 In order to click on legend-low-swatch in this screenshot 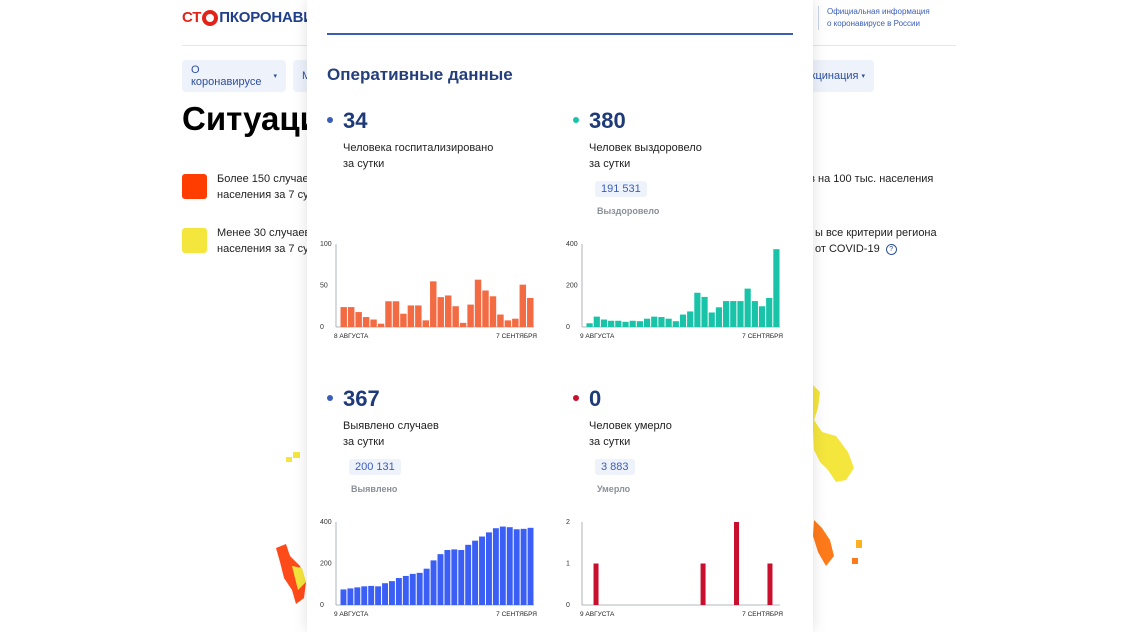, I will do `click(194, 240)`.